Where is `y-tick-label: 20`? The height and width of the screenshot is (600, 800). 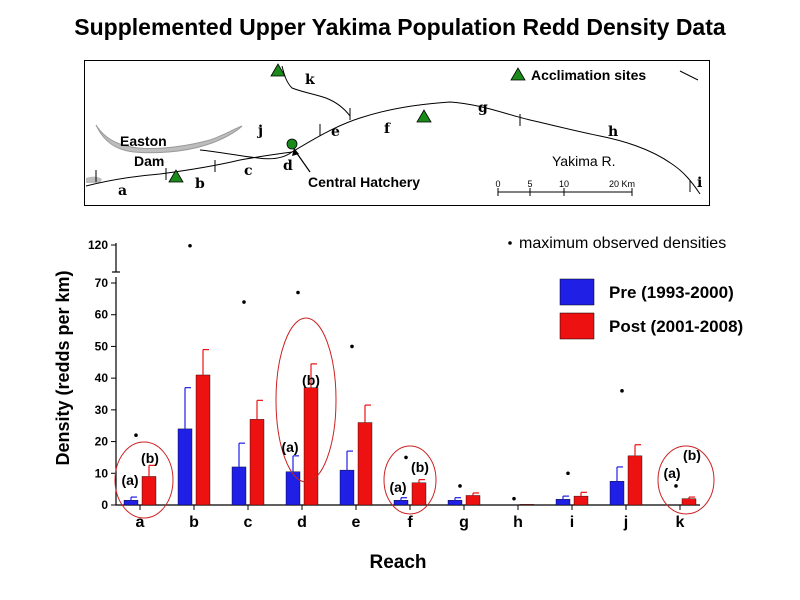 y-tick-label: 20 is located at coordinates (102, 442).